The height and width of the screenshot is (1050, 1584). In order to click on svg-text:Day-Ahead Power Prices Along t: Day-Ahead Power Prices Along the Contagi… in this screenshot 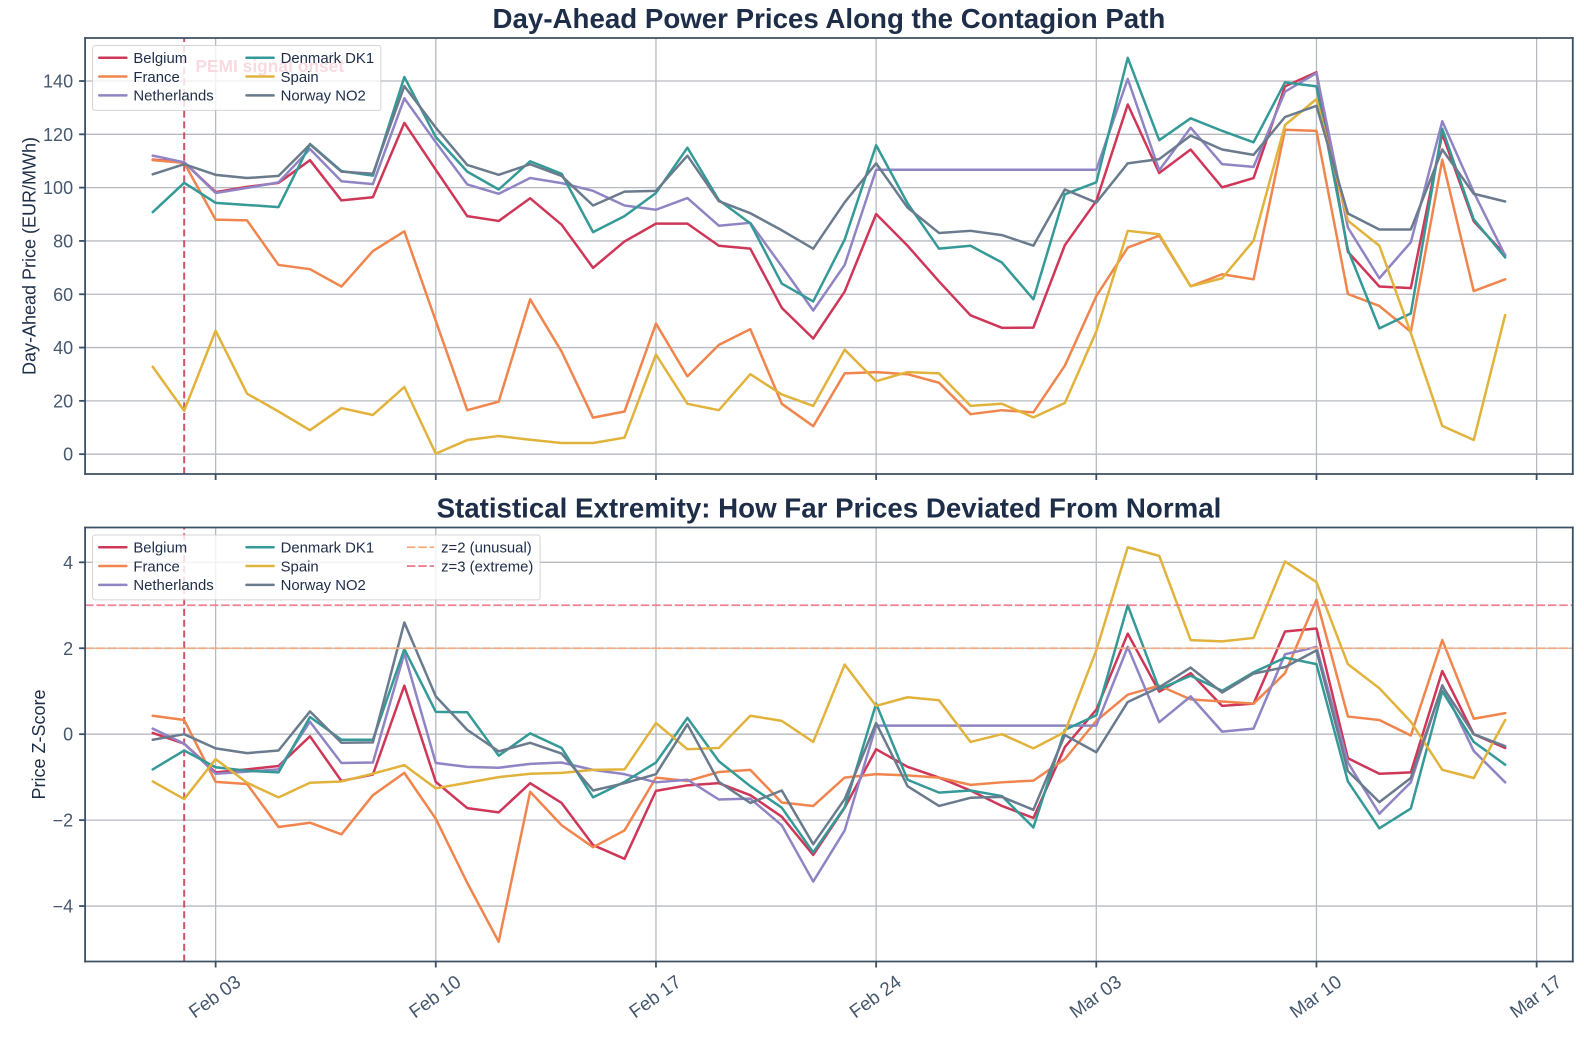, I will do `click(829, 18)`.